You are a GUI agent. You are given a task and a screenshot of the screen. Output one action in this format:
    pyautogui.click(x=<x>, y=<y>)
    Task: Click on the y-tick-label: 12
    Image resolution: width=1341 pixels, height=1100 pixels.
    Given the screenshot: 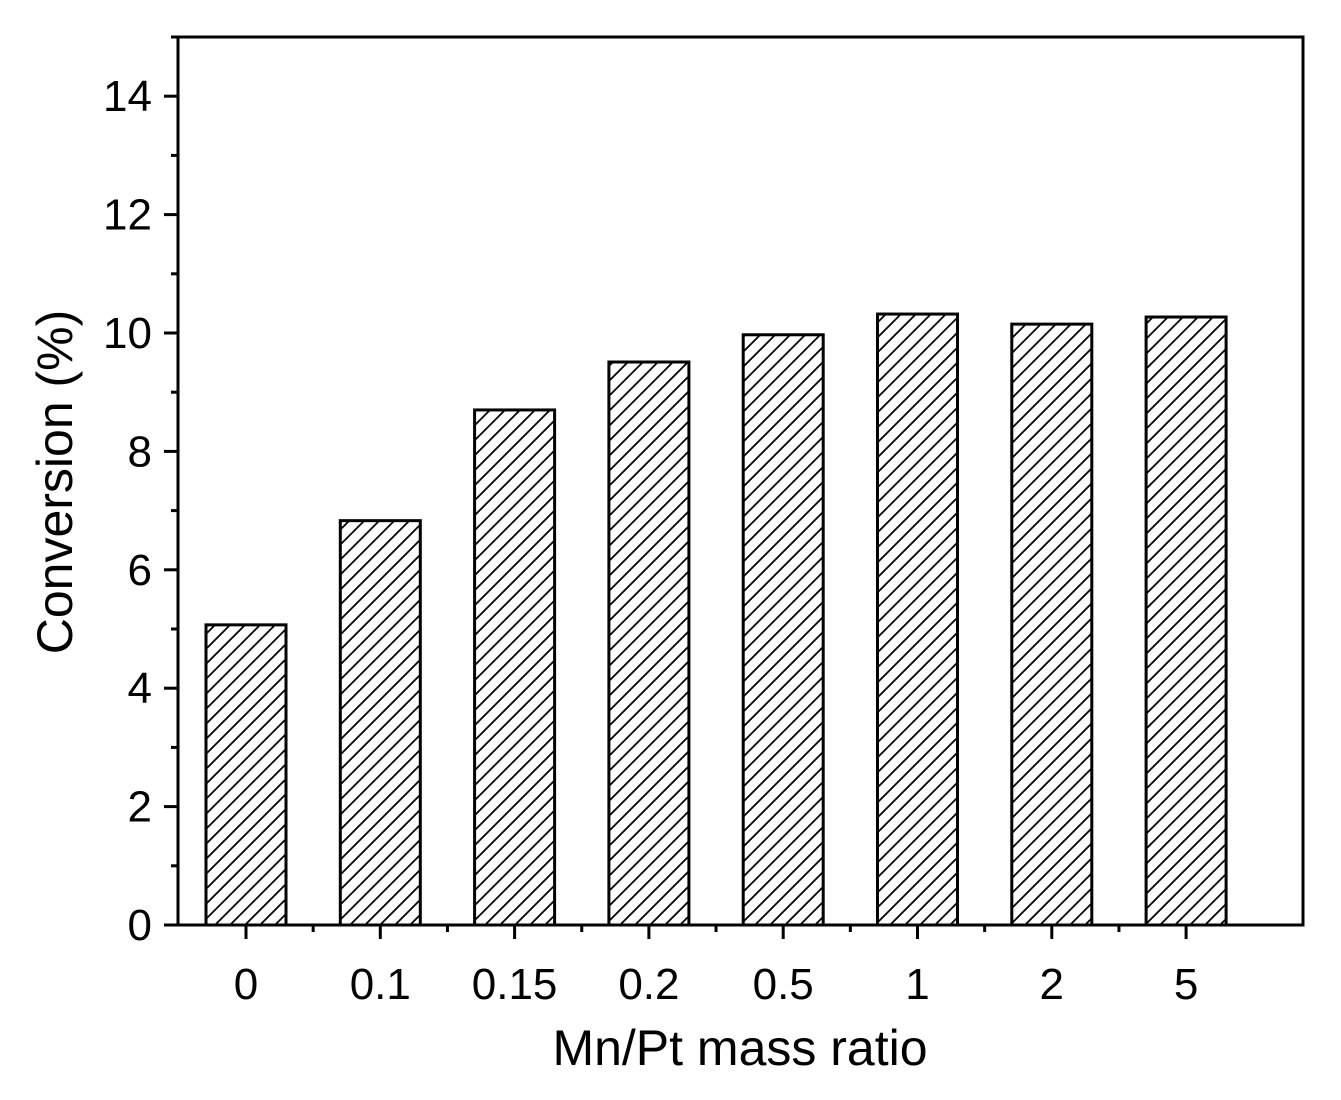 What is the action you would take?
    pyautogui.click(x=127, y=215)
    